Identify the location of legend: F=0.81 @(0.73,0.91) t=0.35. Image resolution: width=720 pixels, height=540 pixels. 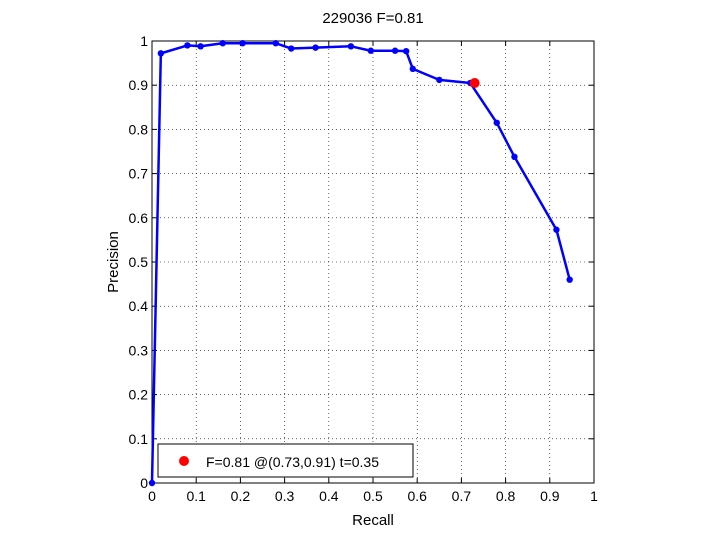
(285, 460).